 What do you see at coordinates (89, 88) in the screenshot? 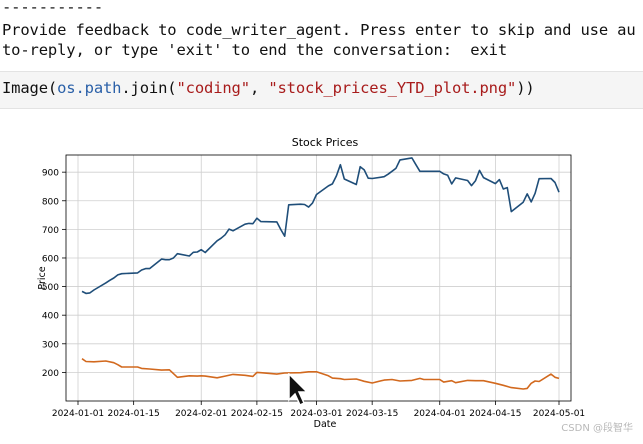
I see `code-module: os.path` at bounding box center [89, 88].